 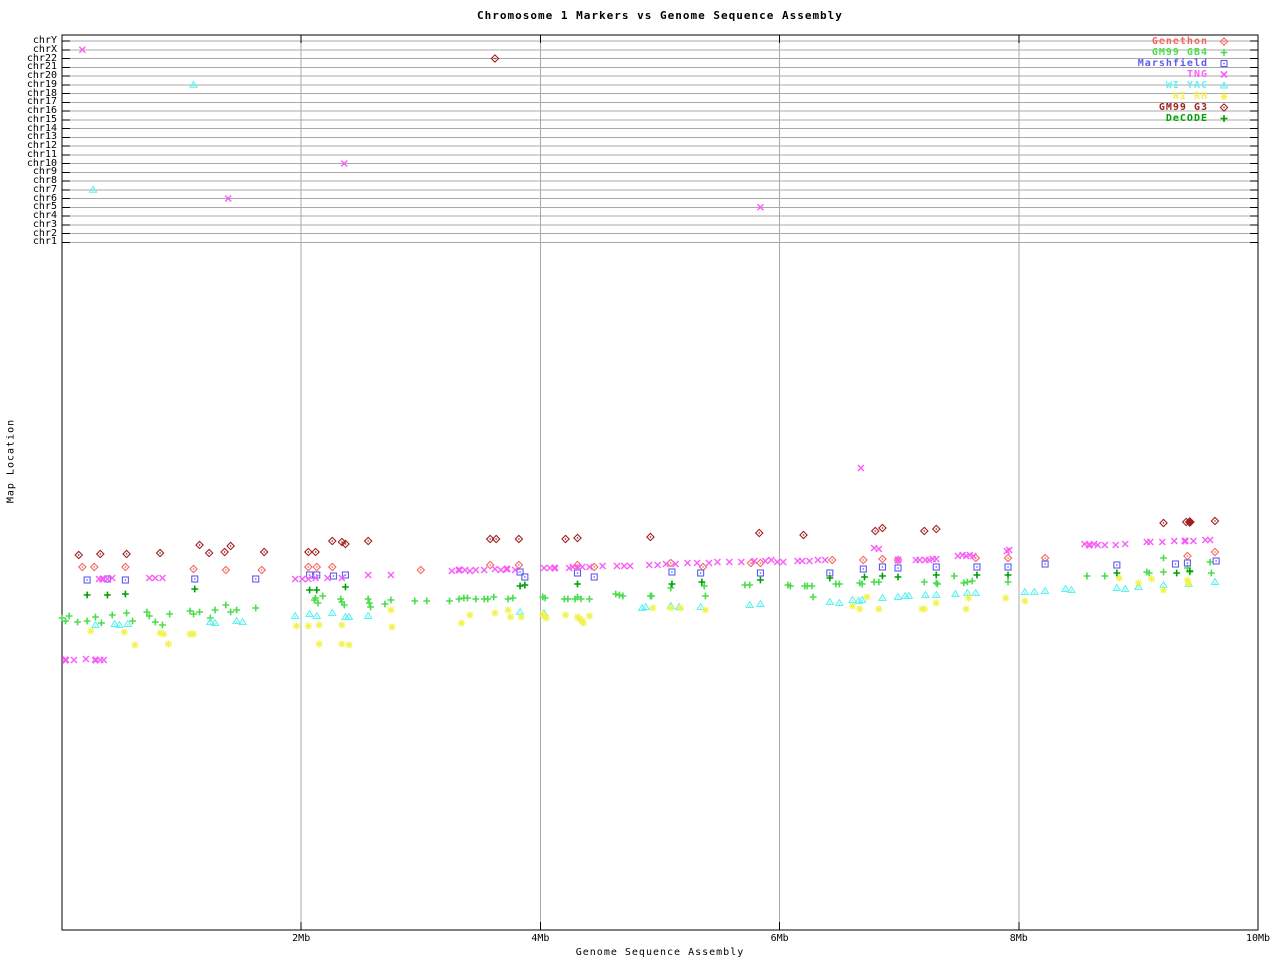 I want to click on y-axis-chromosome-label: chr16, so click(x=41, y=110).